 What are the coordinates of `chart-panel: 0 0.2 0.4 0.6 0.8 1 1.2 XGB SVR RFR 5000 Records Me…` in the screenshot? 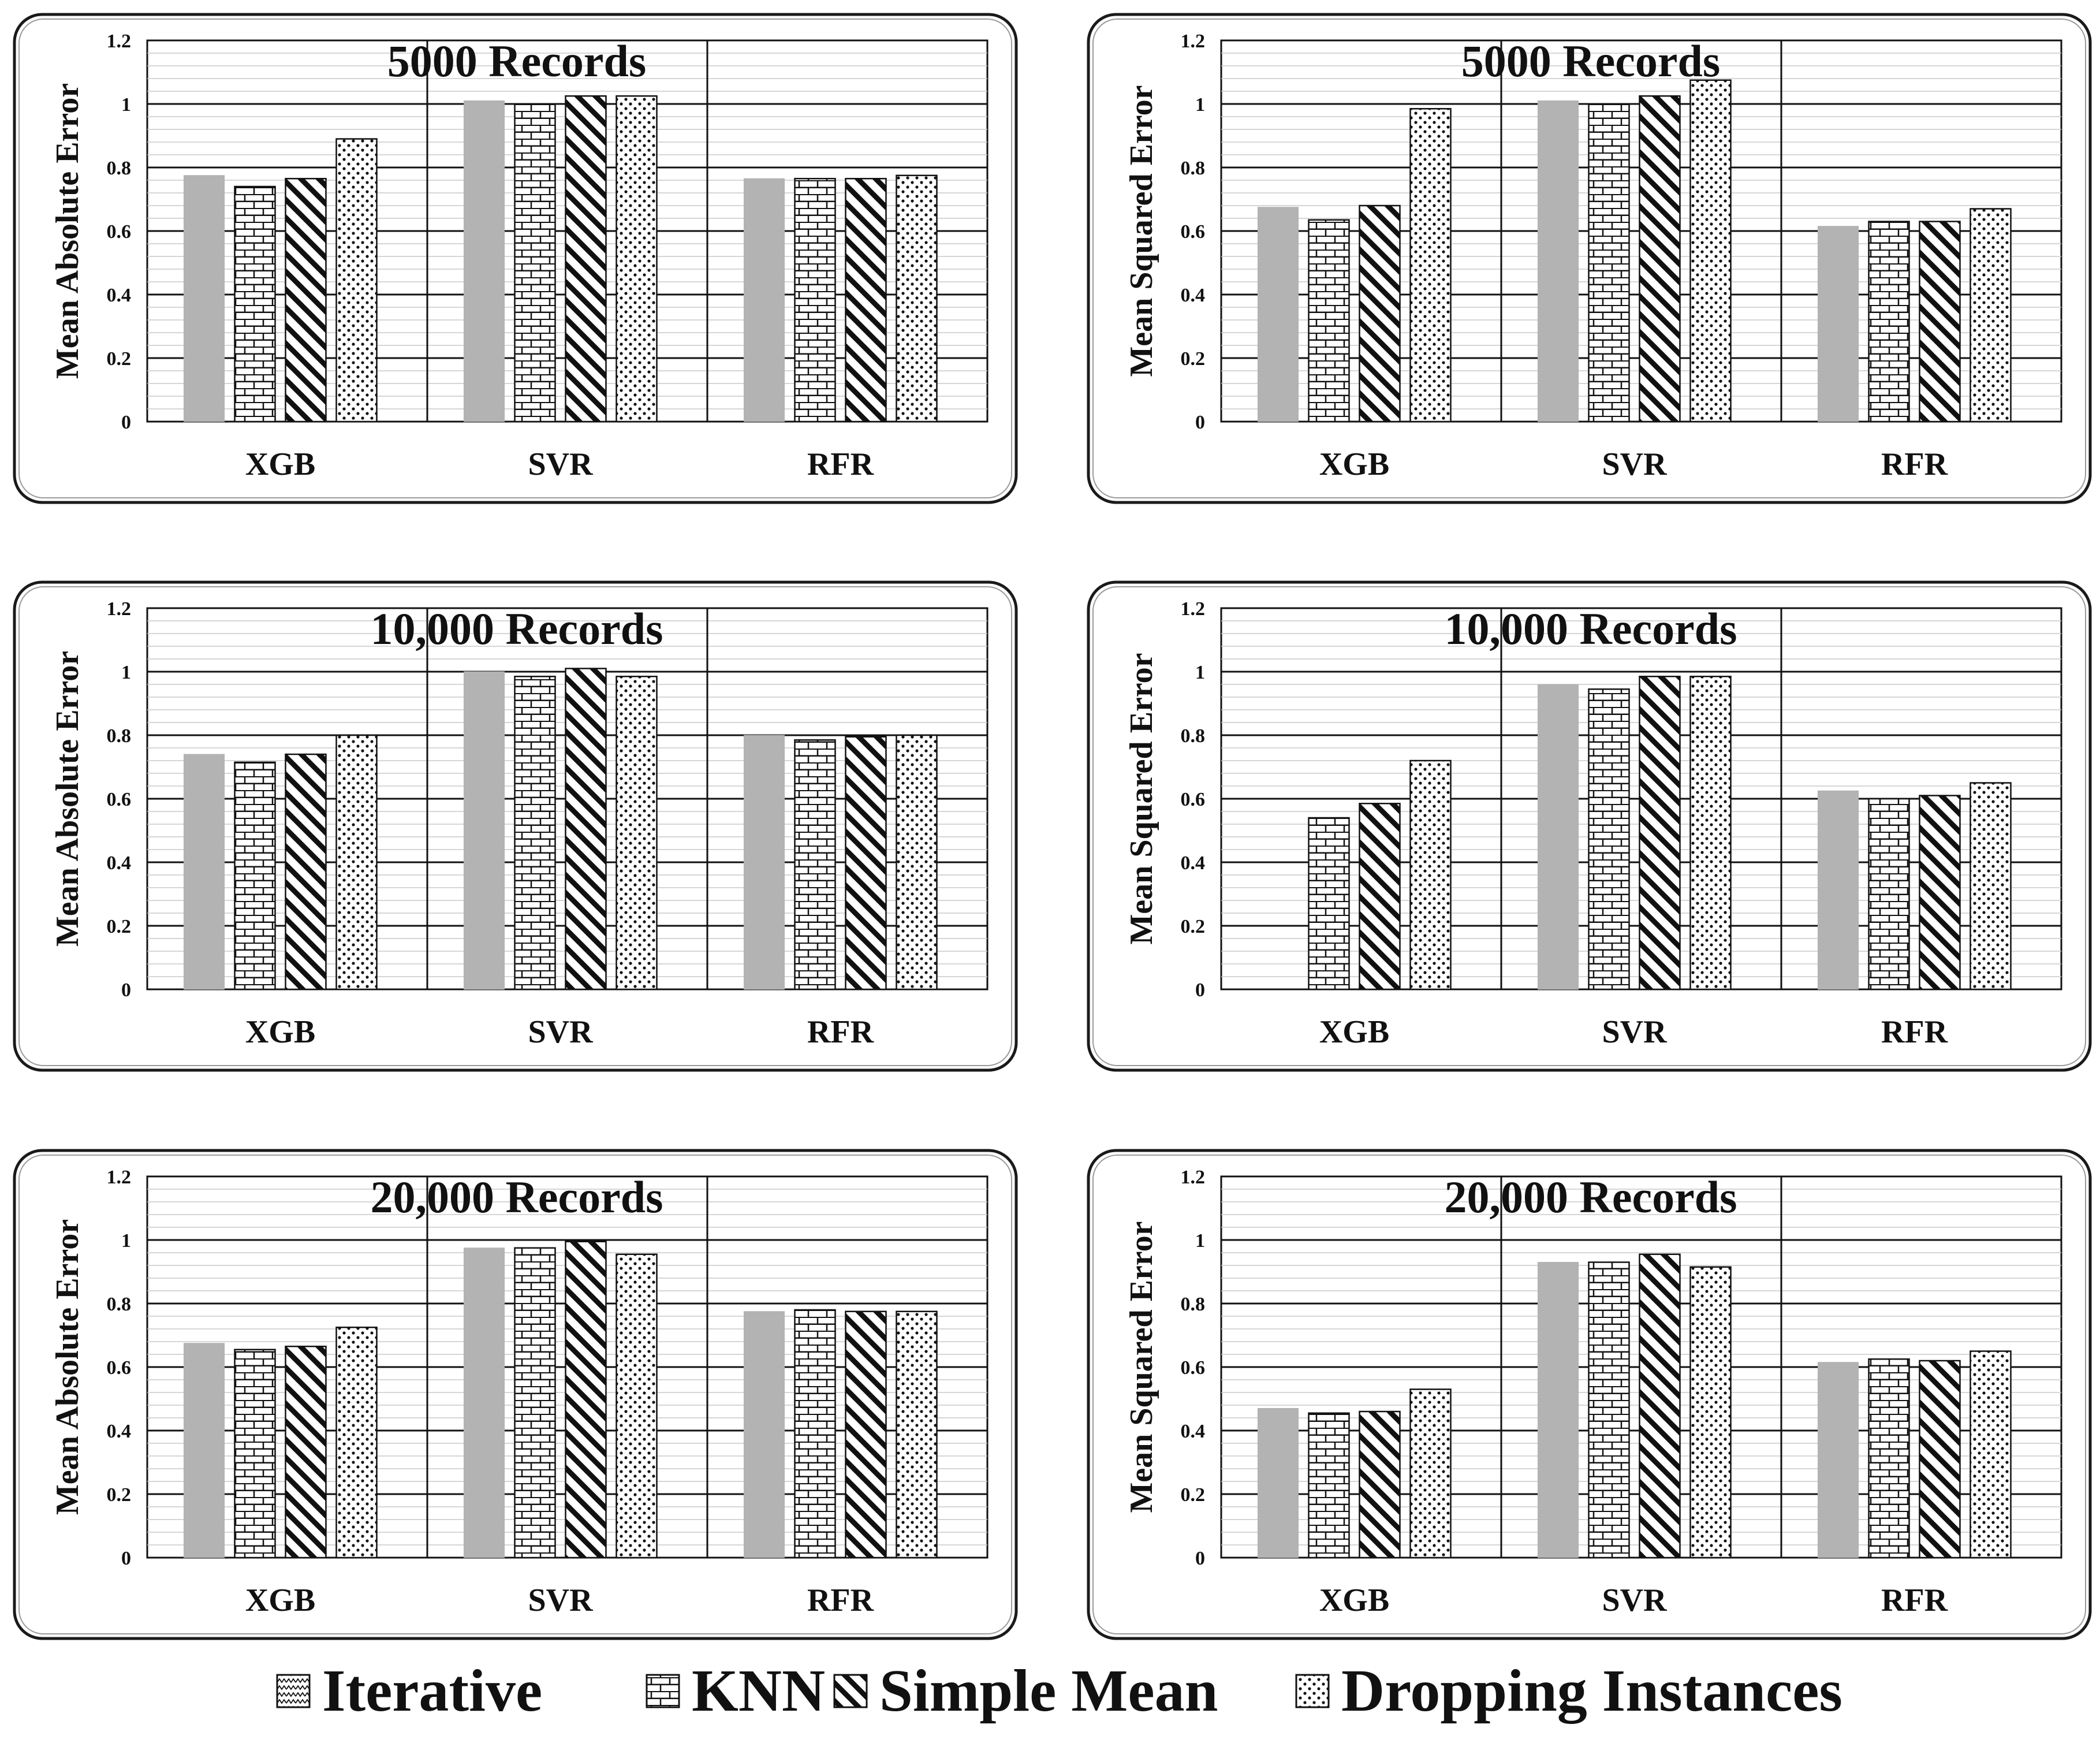 It's located at (515, 258).